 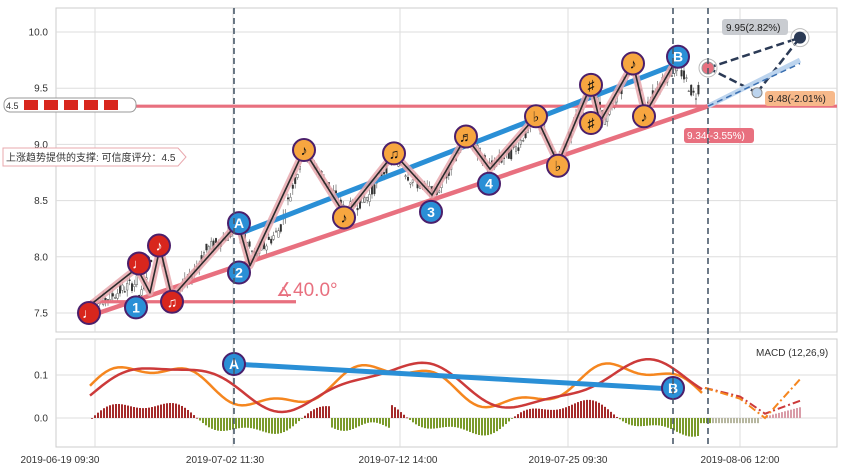 I want to click on x-tick-label: 2019-08-06 12:00, so click(x=740, y=460).